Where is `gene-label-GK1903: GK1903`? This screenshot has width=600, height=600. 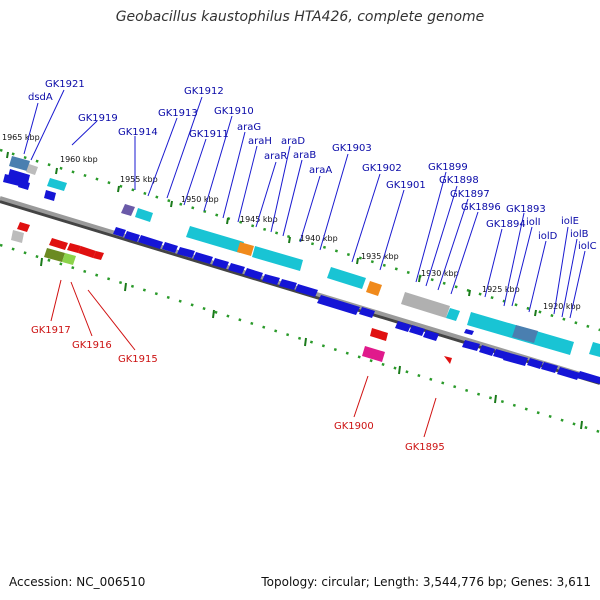
gene-label-GK1903: GK1903 is located at coordinates (352, 148).